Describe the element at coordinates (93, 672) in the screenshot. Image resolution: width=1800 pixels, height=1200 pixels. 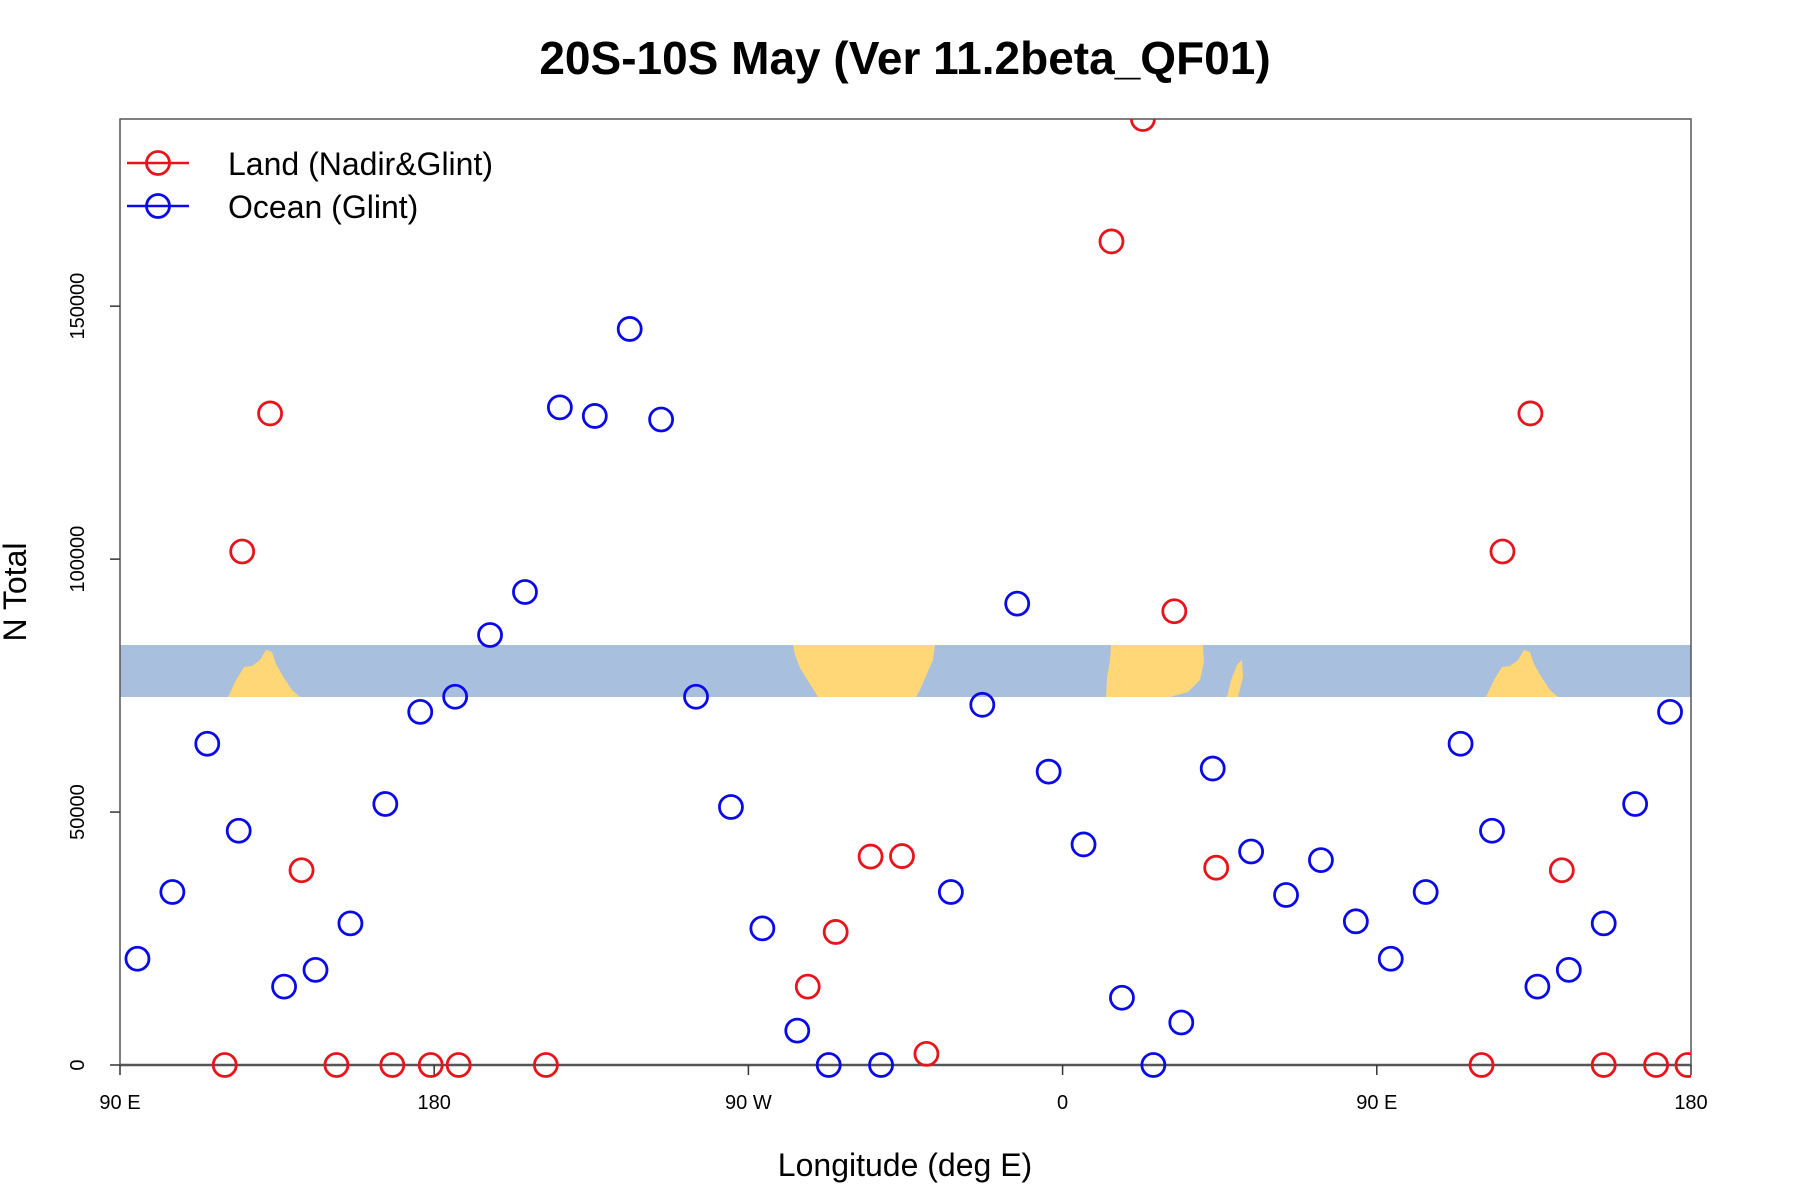
I see `y-axis: 0 50000 100000 150000` at that location.